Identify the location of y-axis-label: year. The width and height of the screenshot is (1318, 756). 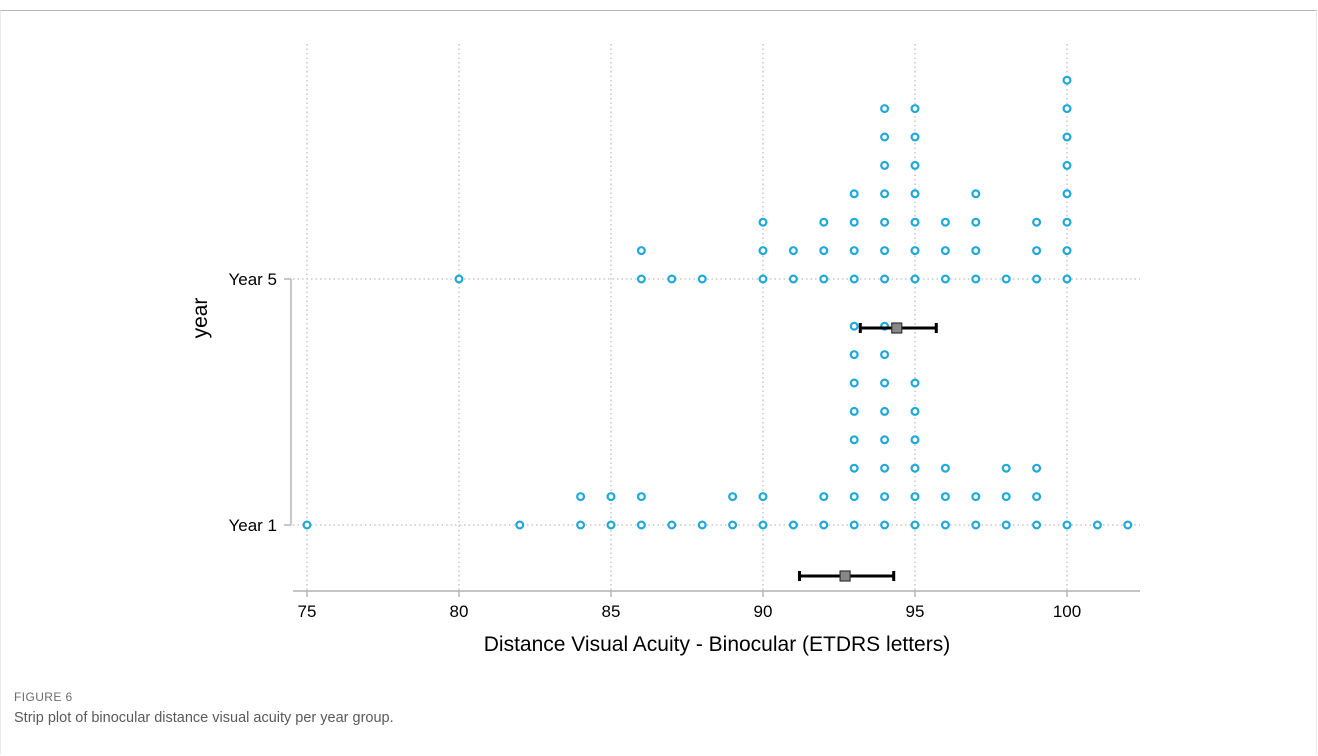
(200, 318).